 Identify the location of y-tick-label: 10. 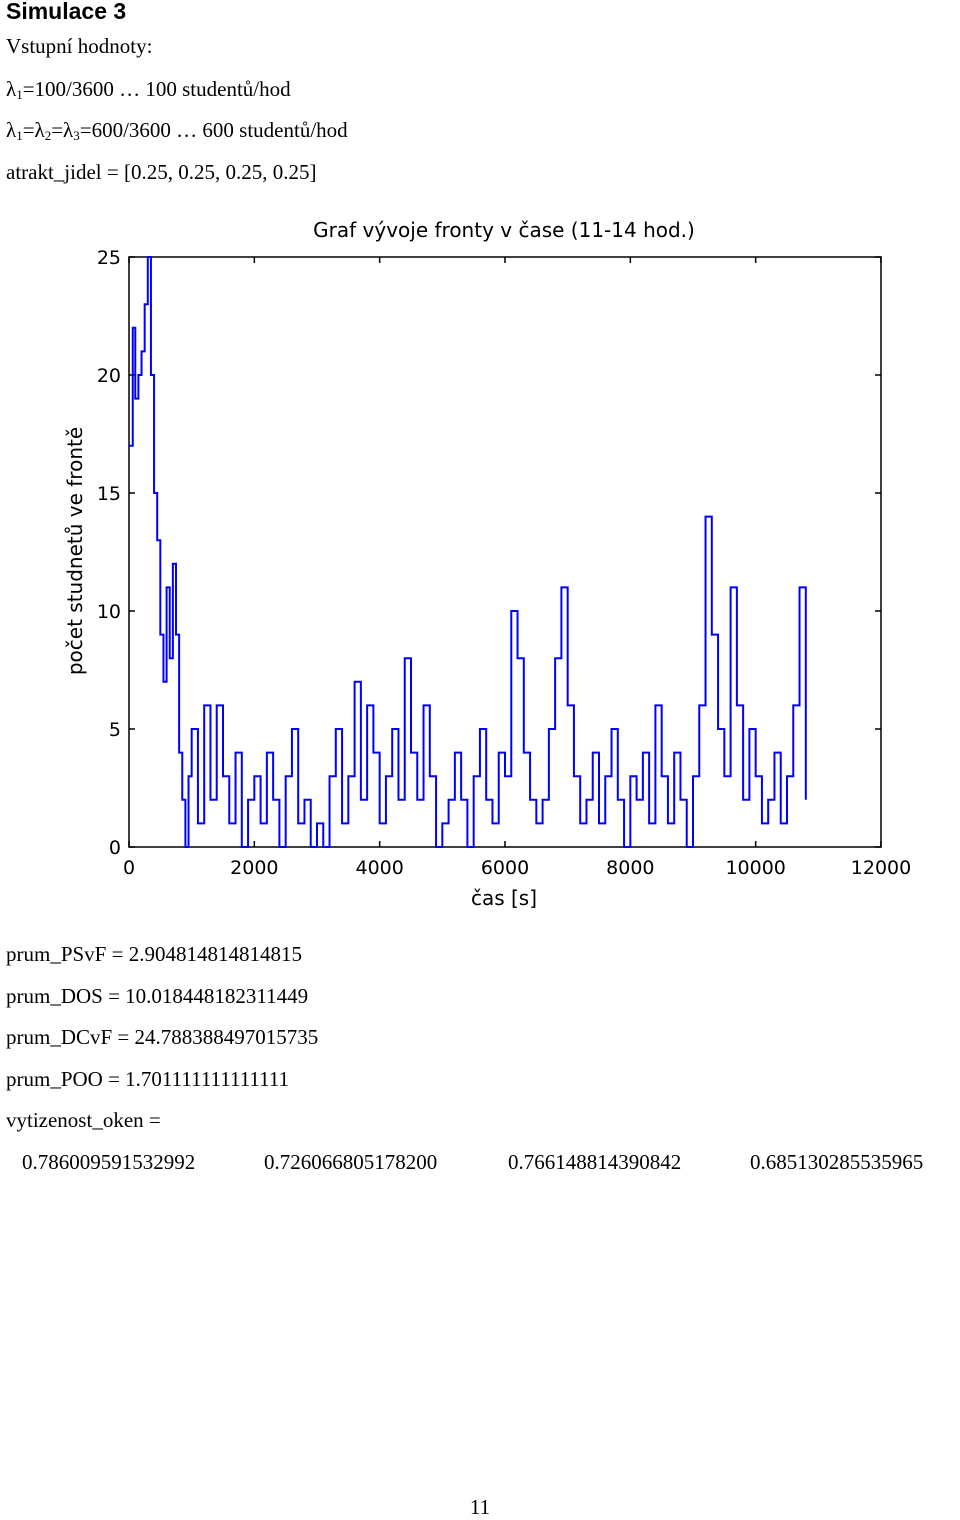
(109, 612).